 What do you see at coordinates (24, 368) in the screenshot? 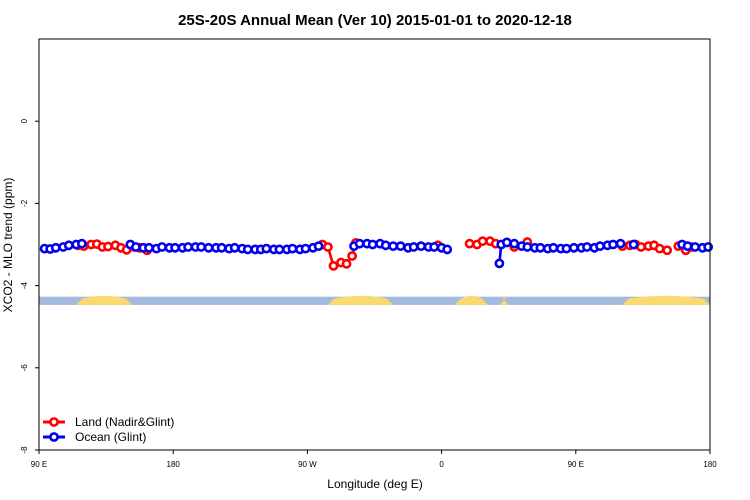
I see `y-tick-label-3: -6` at bounding box center [24, 368].